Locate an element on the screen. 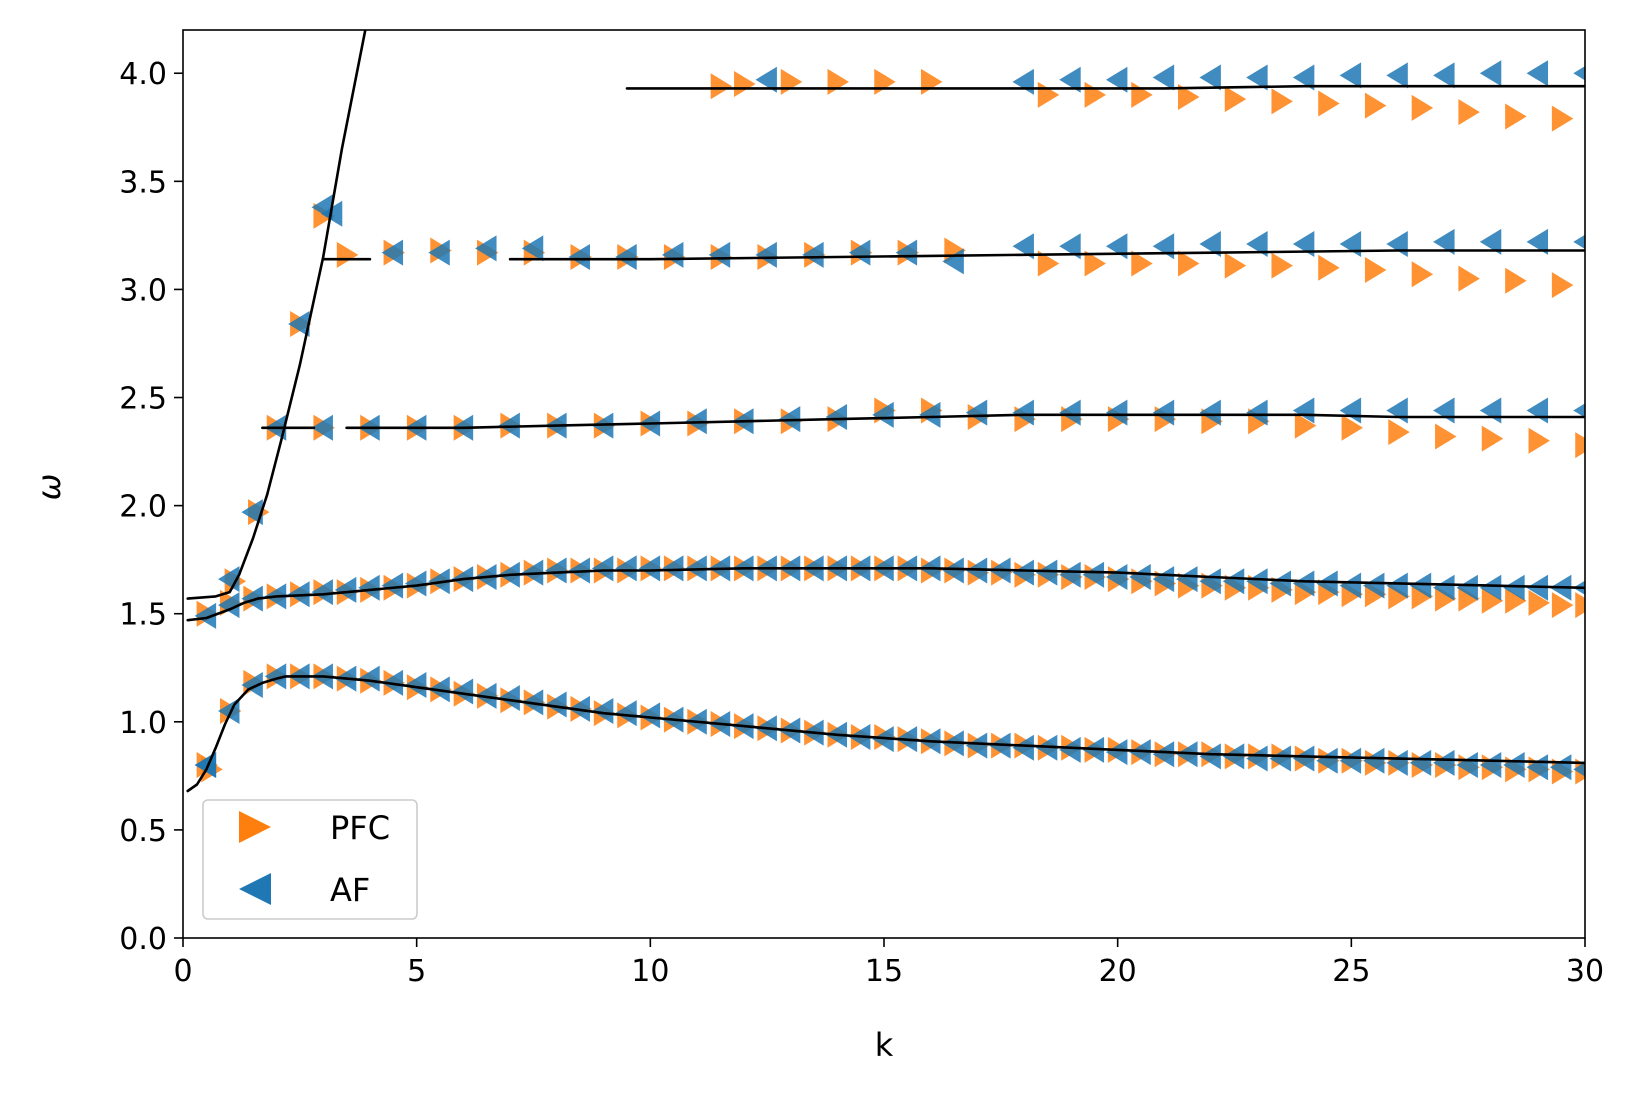 This screenshot has height=1095, width=1633. x-axis-label: k is located at coordinates (884, 1045).